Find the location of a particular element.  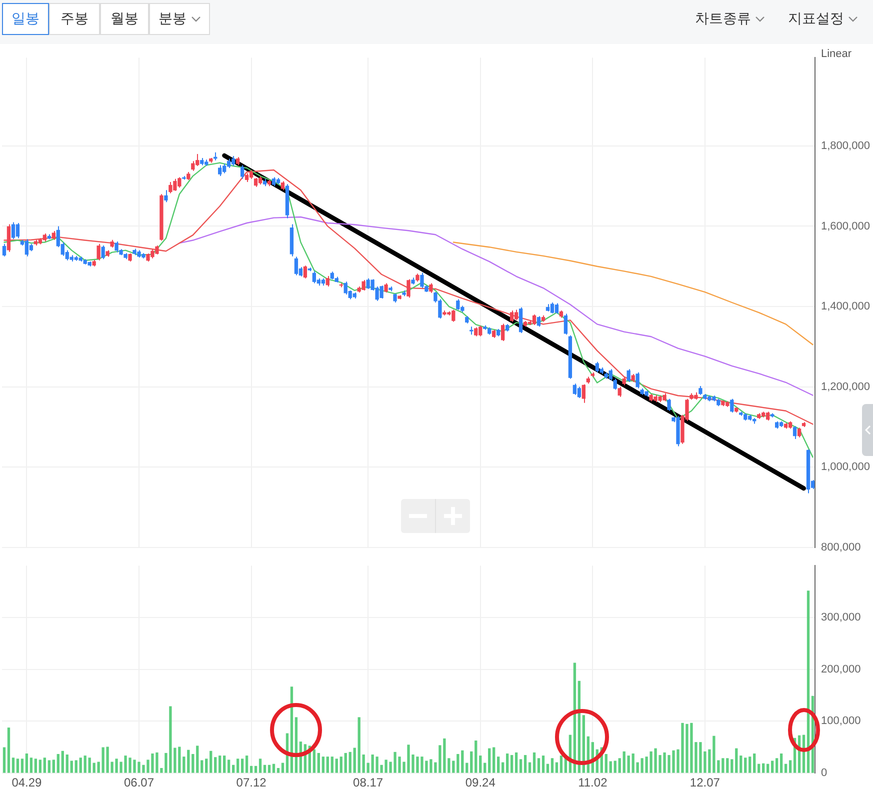

x-tick-label: 06.07 is located at coordinates (139, 783).